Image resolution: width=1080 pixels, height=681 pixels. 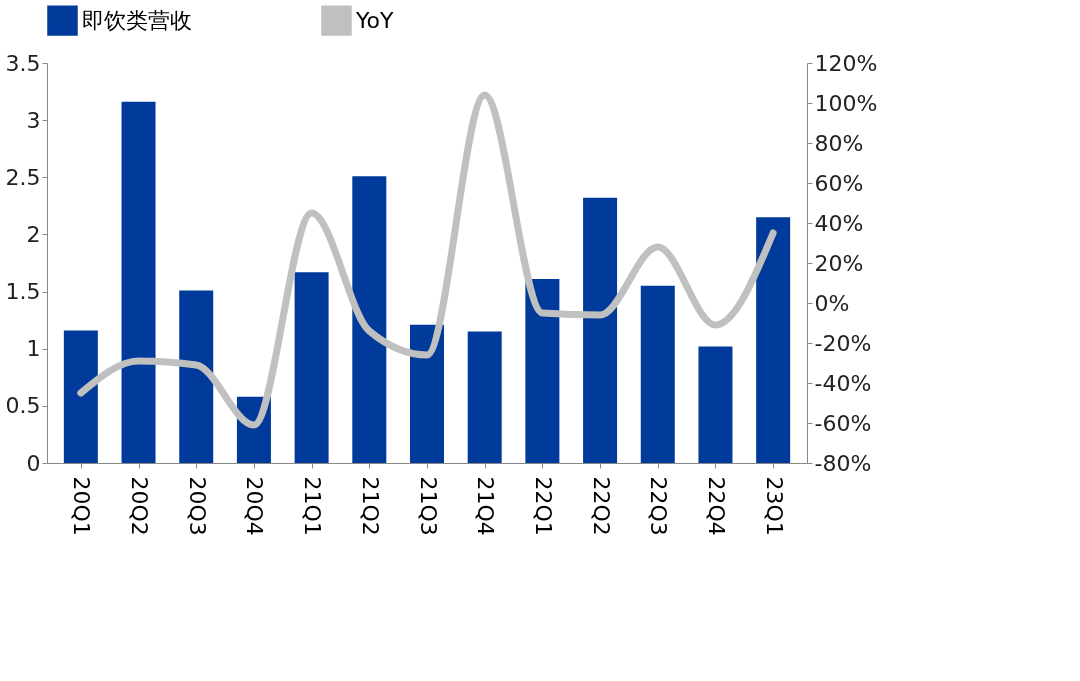 I want to click on y-tick-label: 0.5, so click(x=23, y=406).